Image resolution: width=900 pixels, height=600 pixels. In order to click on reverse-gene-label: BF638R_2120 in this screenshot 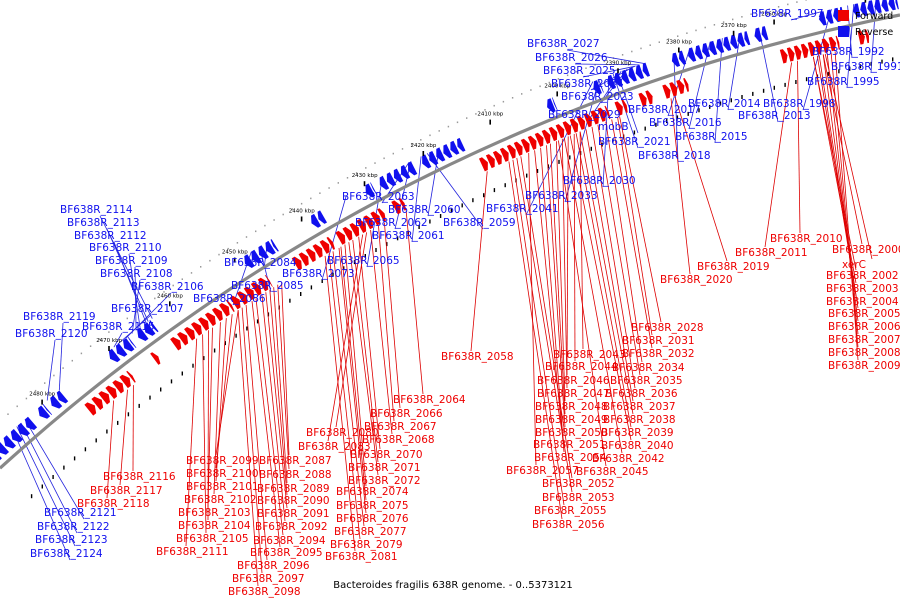, I will do `click(51, 334)`.